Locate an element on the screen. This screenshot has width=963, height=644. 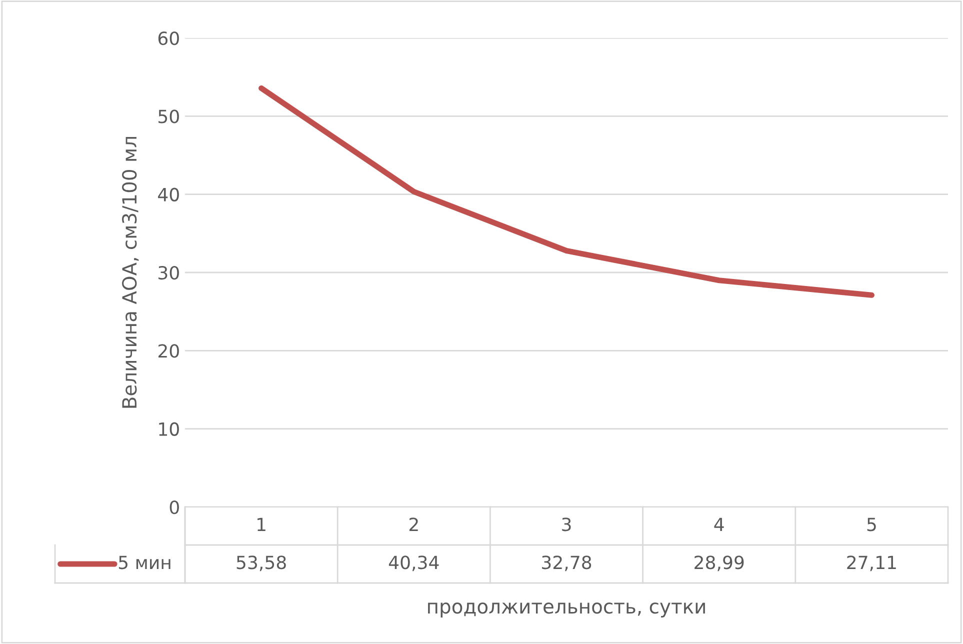
data-label: 40,34 is located at coordinates (413, 564).